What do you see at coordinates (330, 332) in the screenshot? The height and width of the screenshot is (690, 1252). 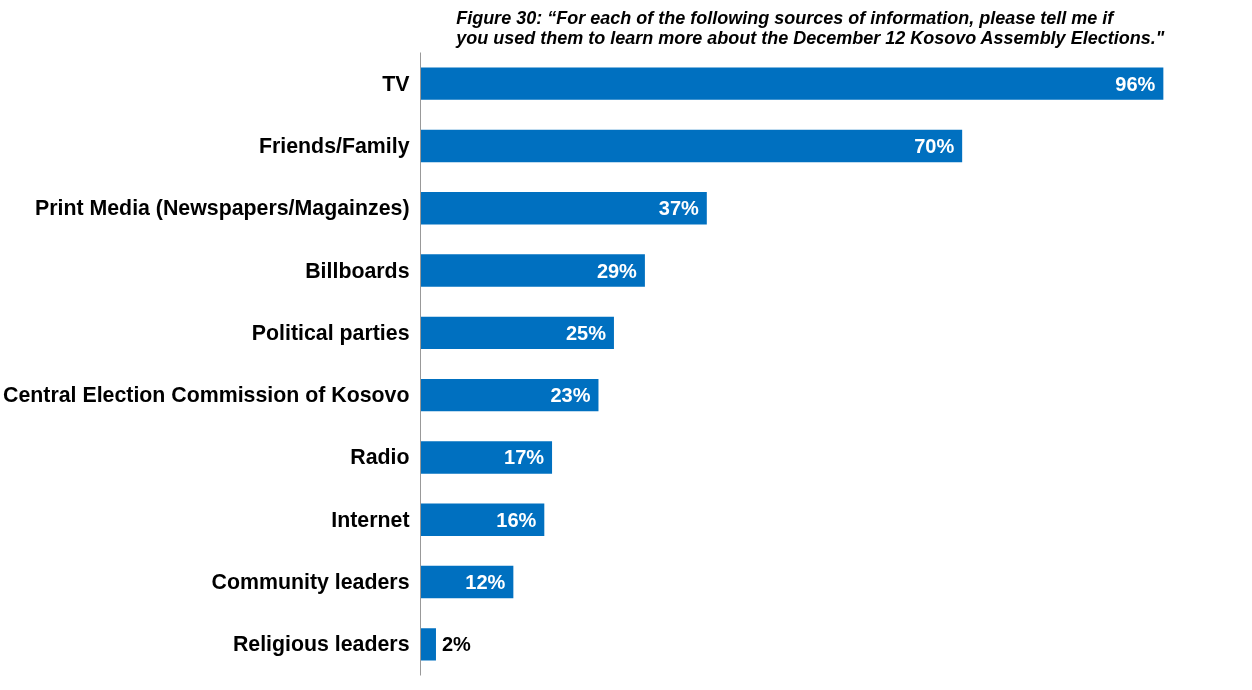 I see `y-tick-label: Political parties` at bounding box center [330, 332].